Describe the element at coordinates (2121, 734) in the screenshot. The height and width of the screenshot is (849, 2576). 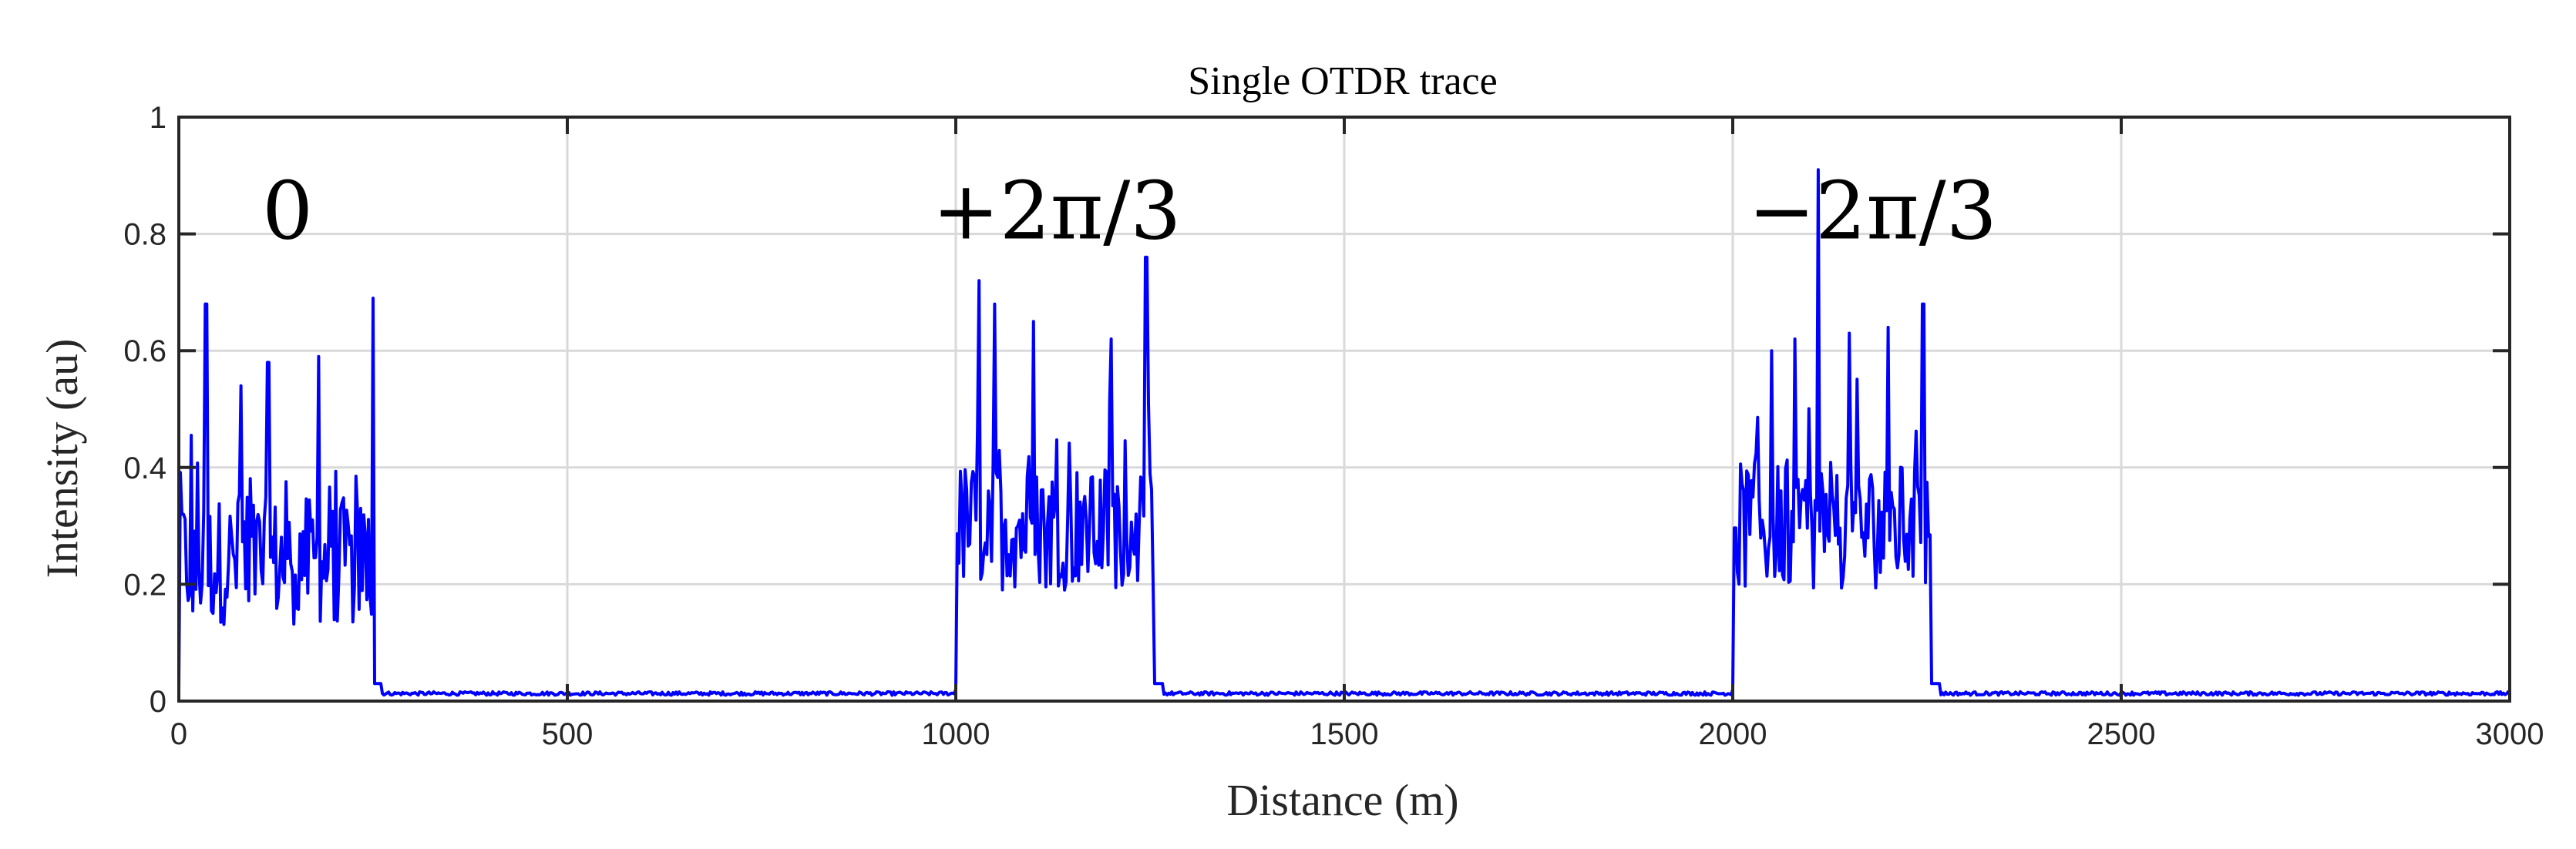
I see `x-tick-label: 2500` at that location.